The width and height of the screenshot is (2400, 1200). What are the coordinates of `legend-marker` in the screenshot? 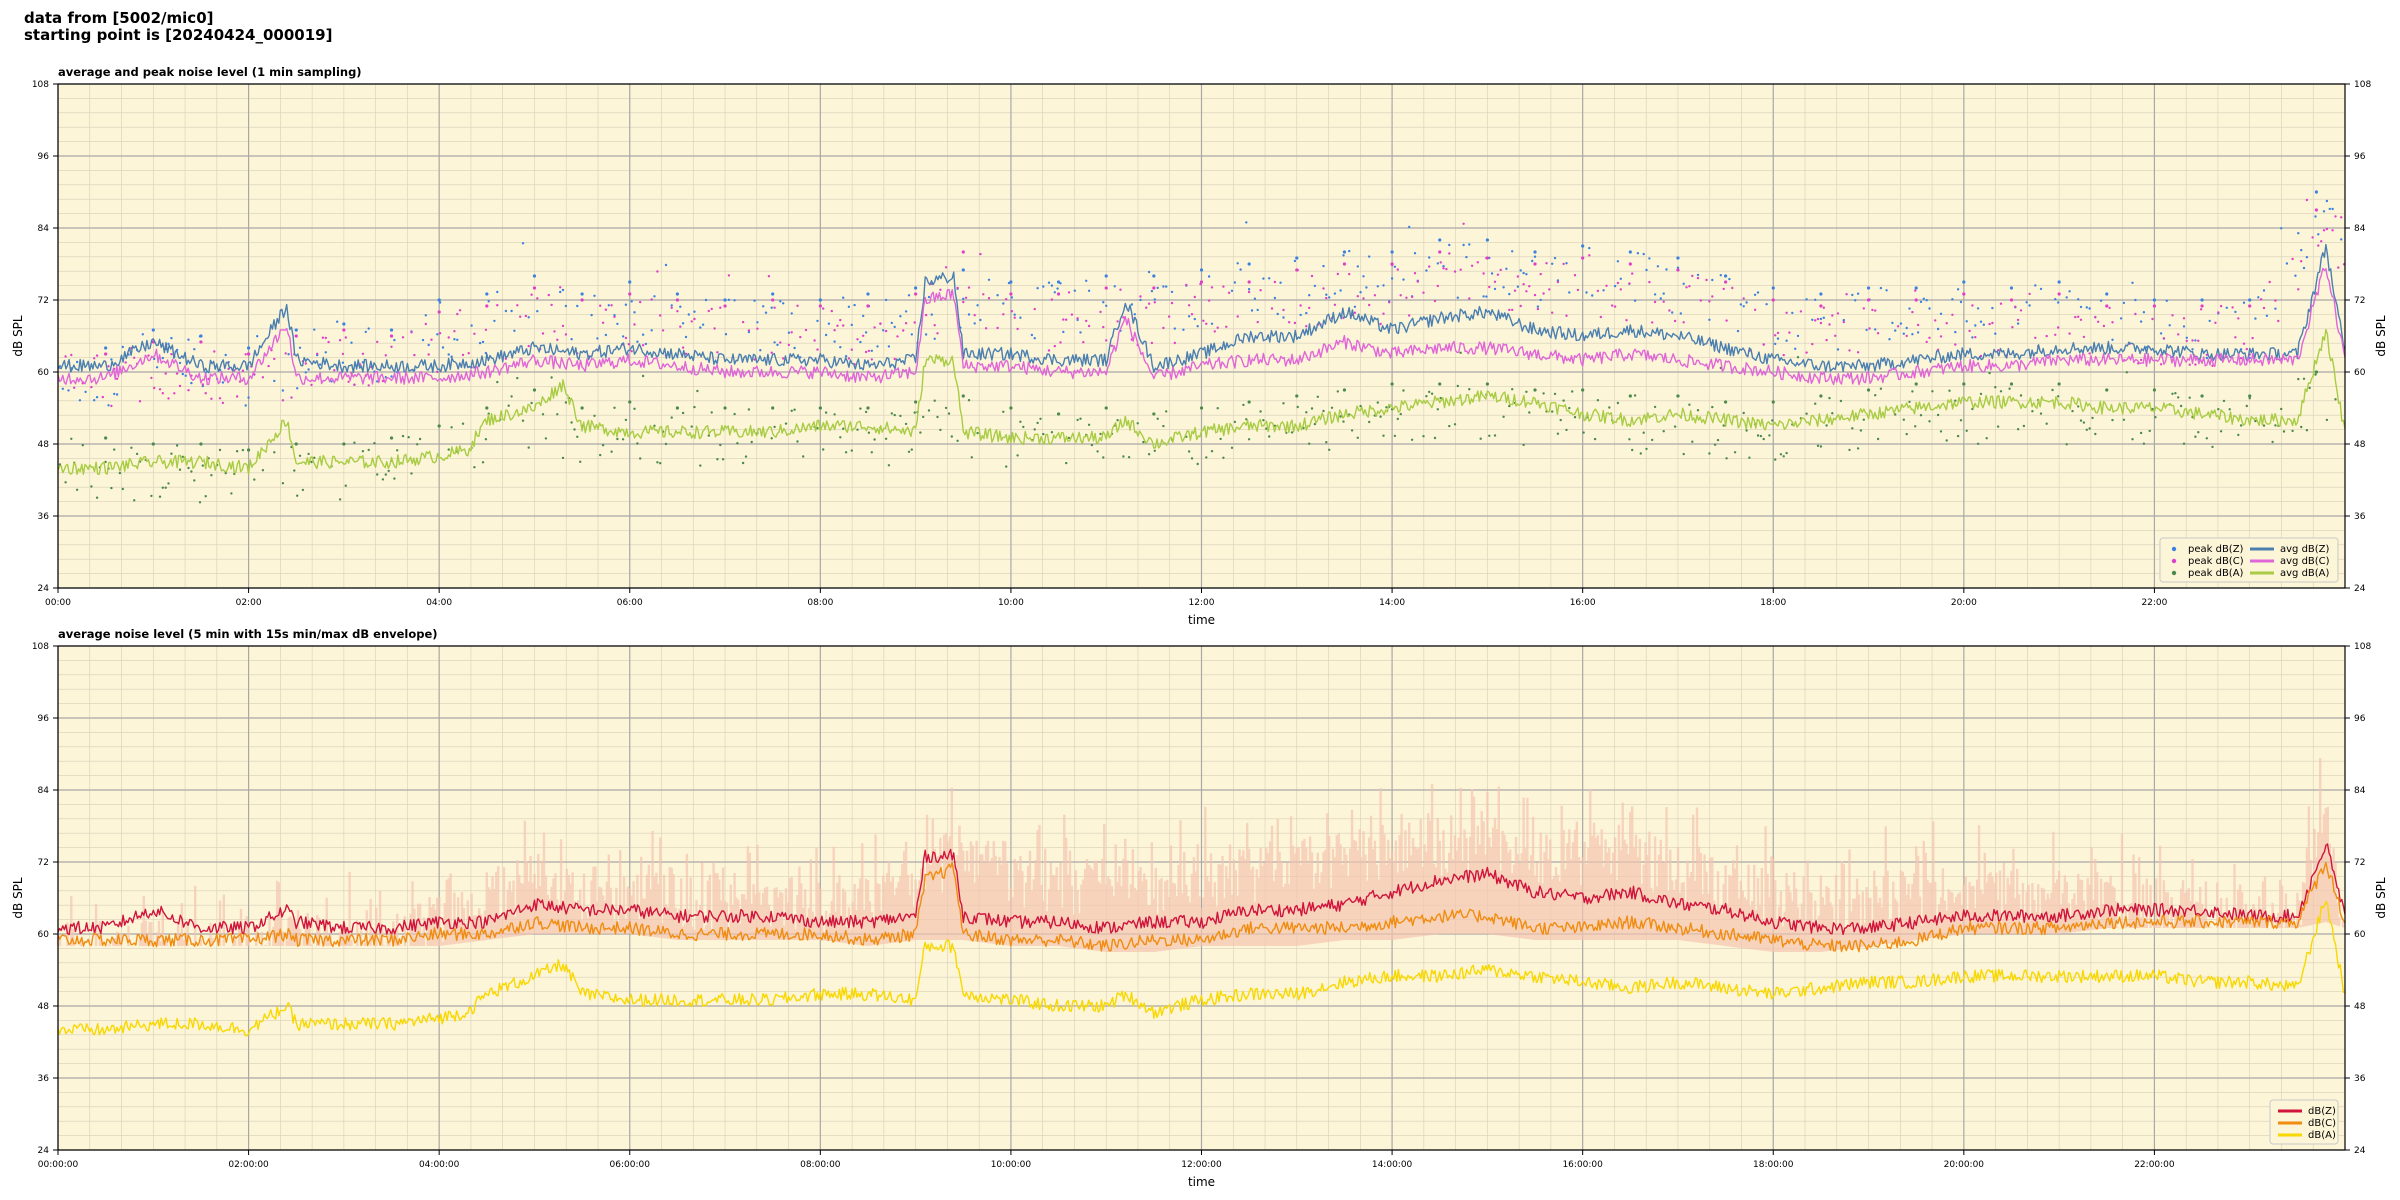 It's located at (2174, 549).